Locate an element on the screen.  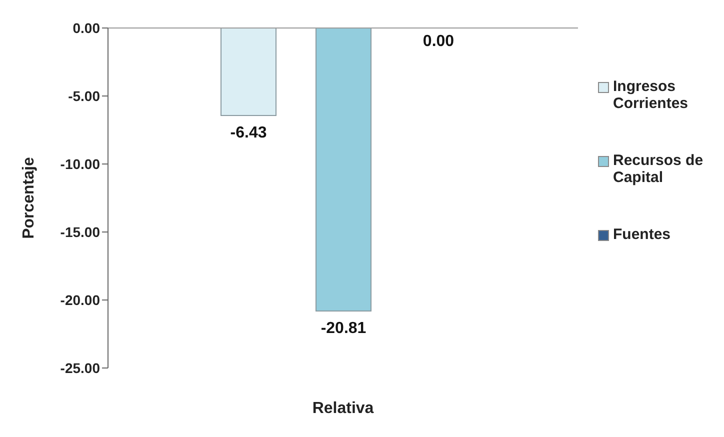
legend-label: Recursos de Capital is located at coordinates (658, 169).